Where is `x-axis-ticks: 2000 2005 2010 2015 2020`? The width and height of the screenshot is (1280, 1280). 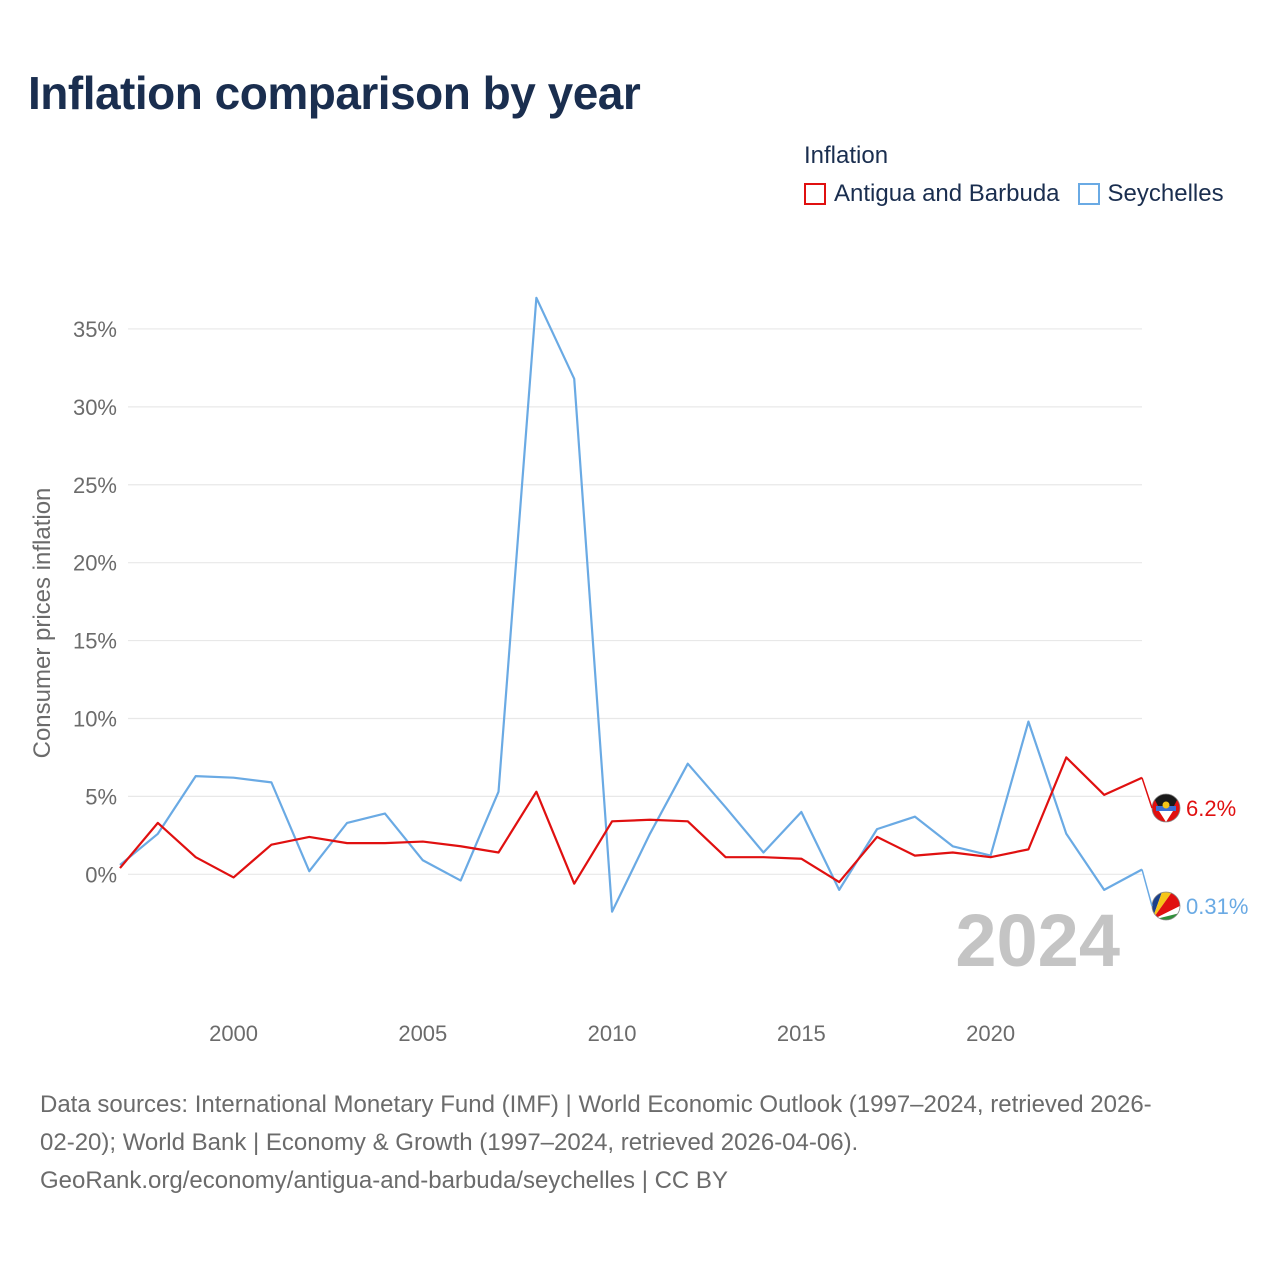
x-axis-ticks: 2000 2005 2010 2015 2020 is located at coordinates (612, 1033).